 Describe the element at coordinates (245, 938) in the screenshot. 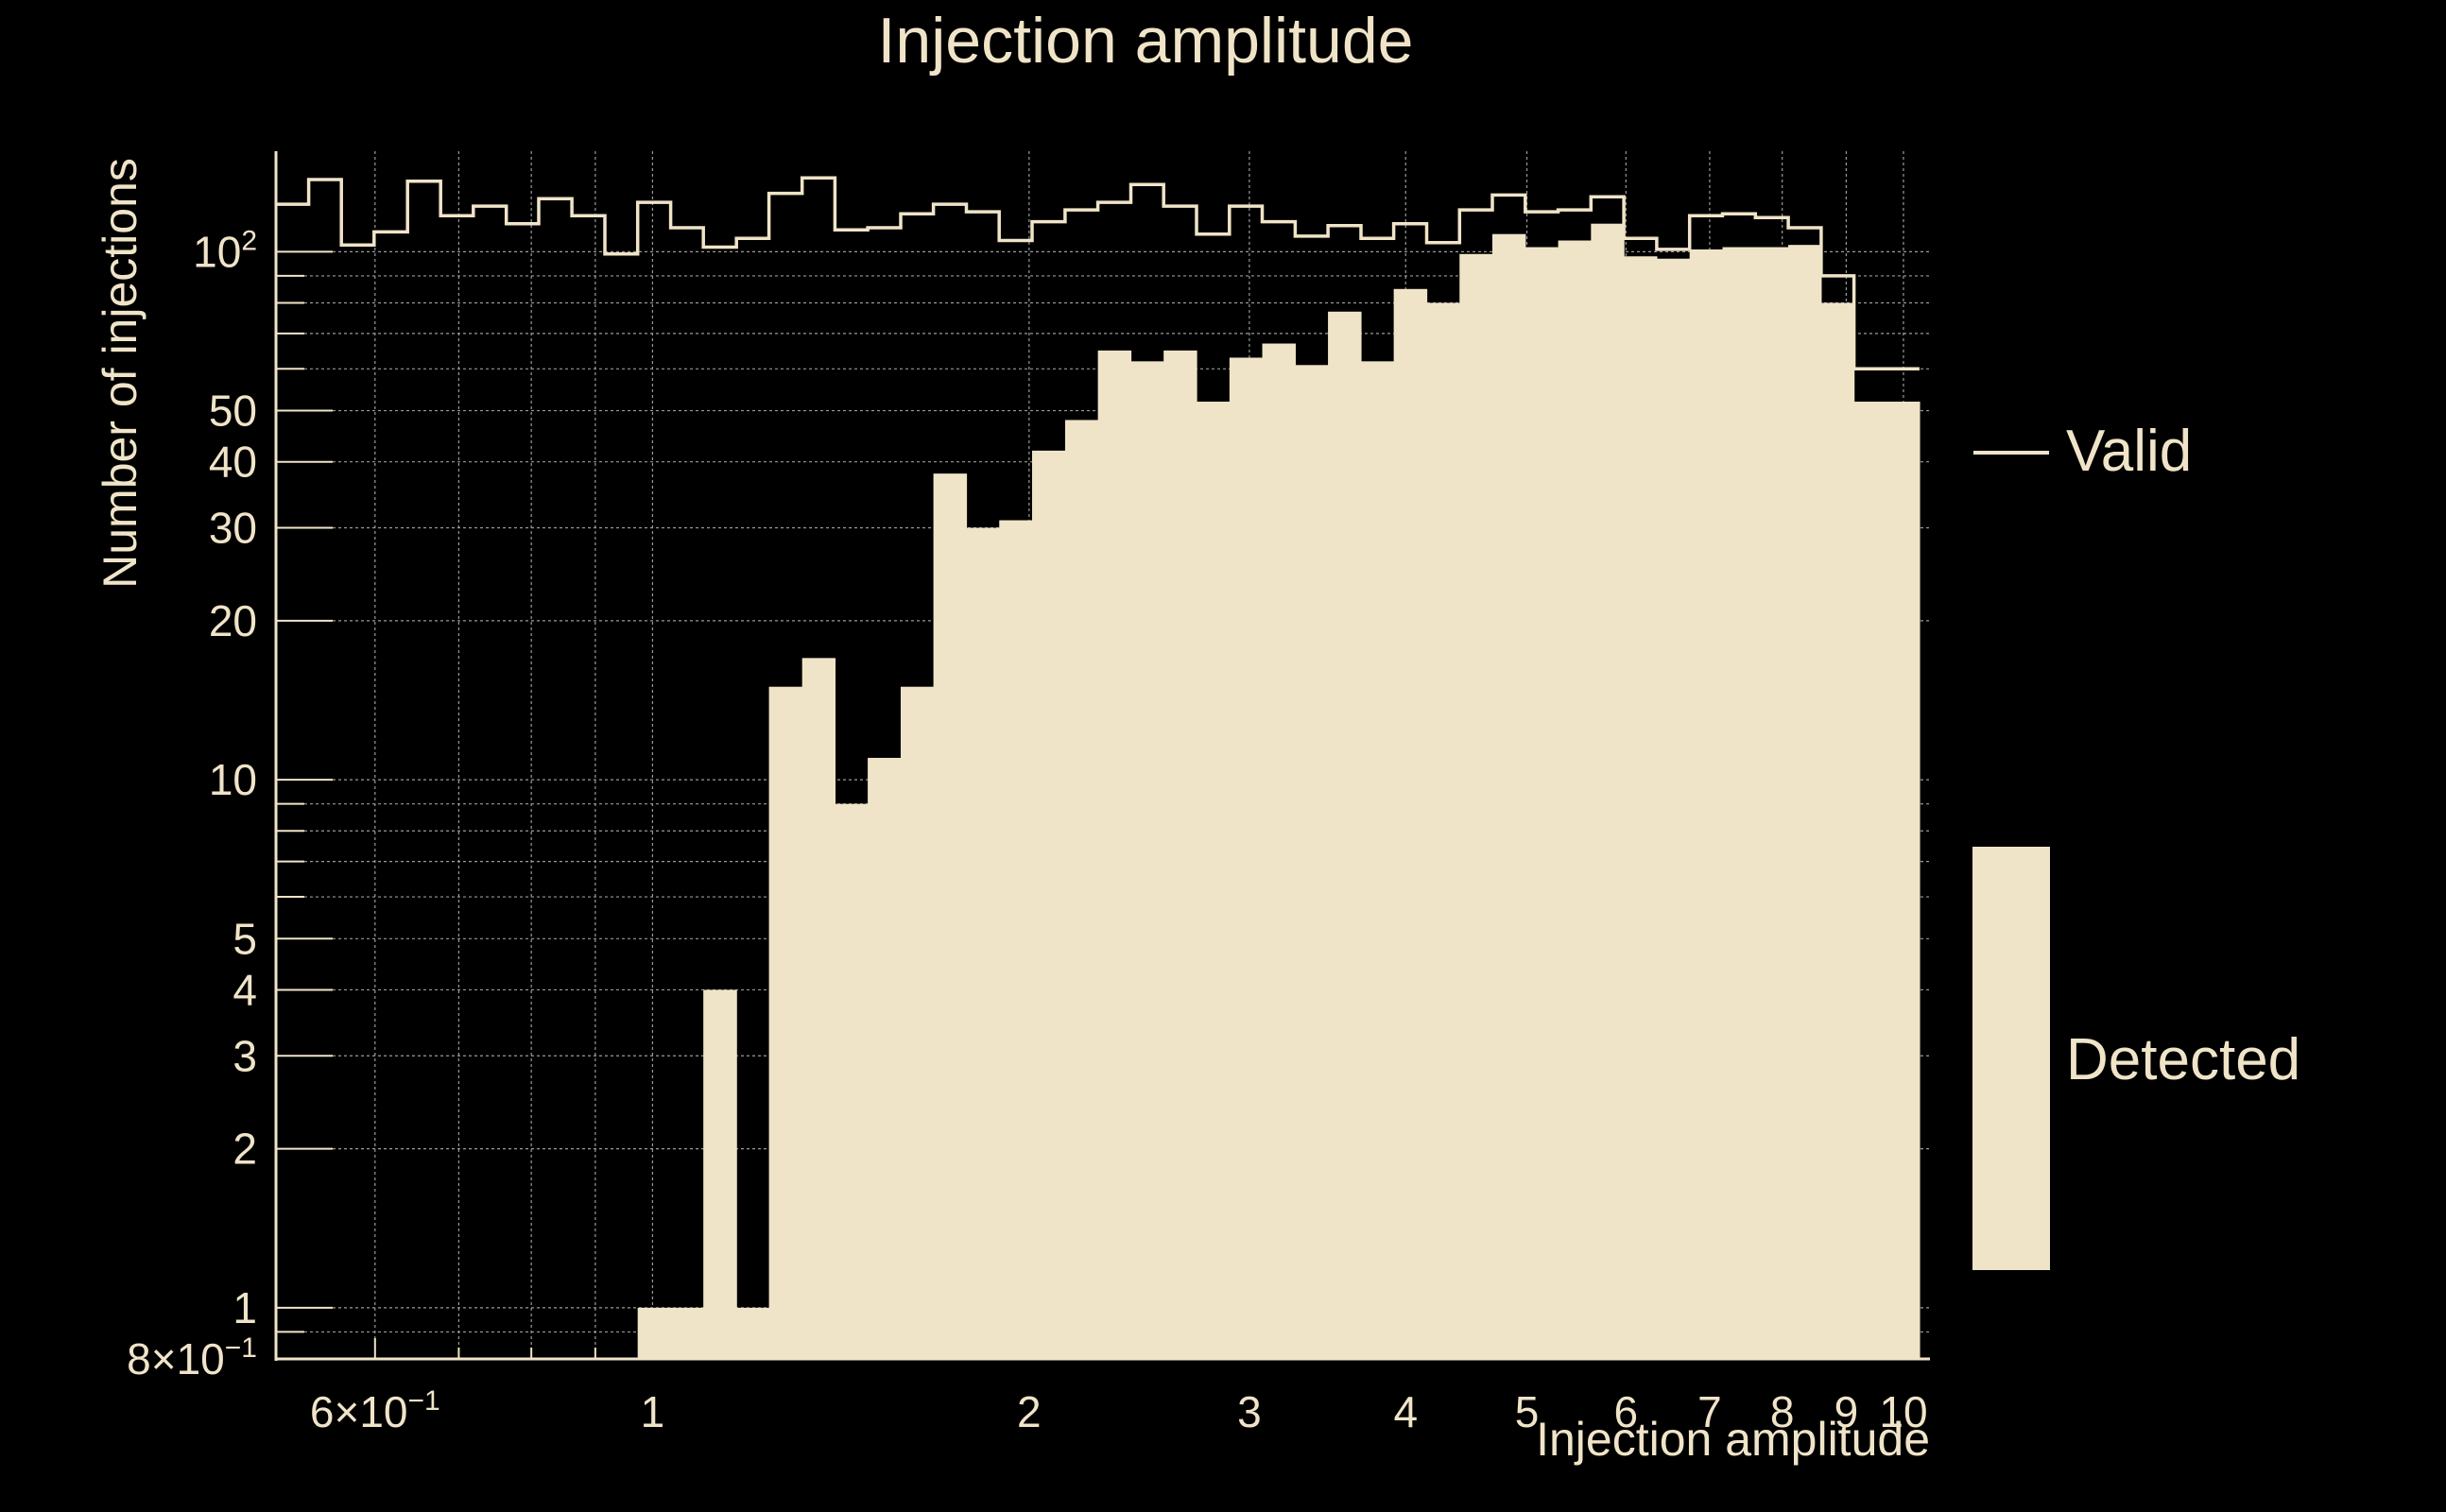

I see `y-tick-label: 5` at that location.